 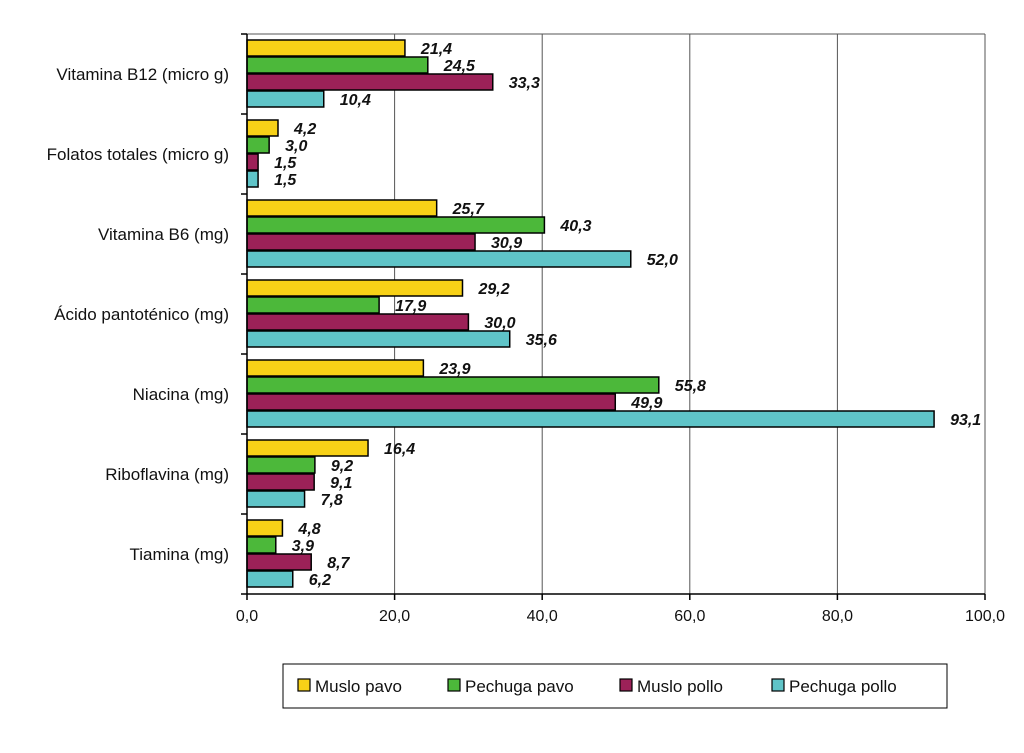 I want to click on category-label-2: Vitamina B6 (mg), so click(x=163, y=234).